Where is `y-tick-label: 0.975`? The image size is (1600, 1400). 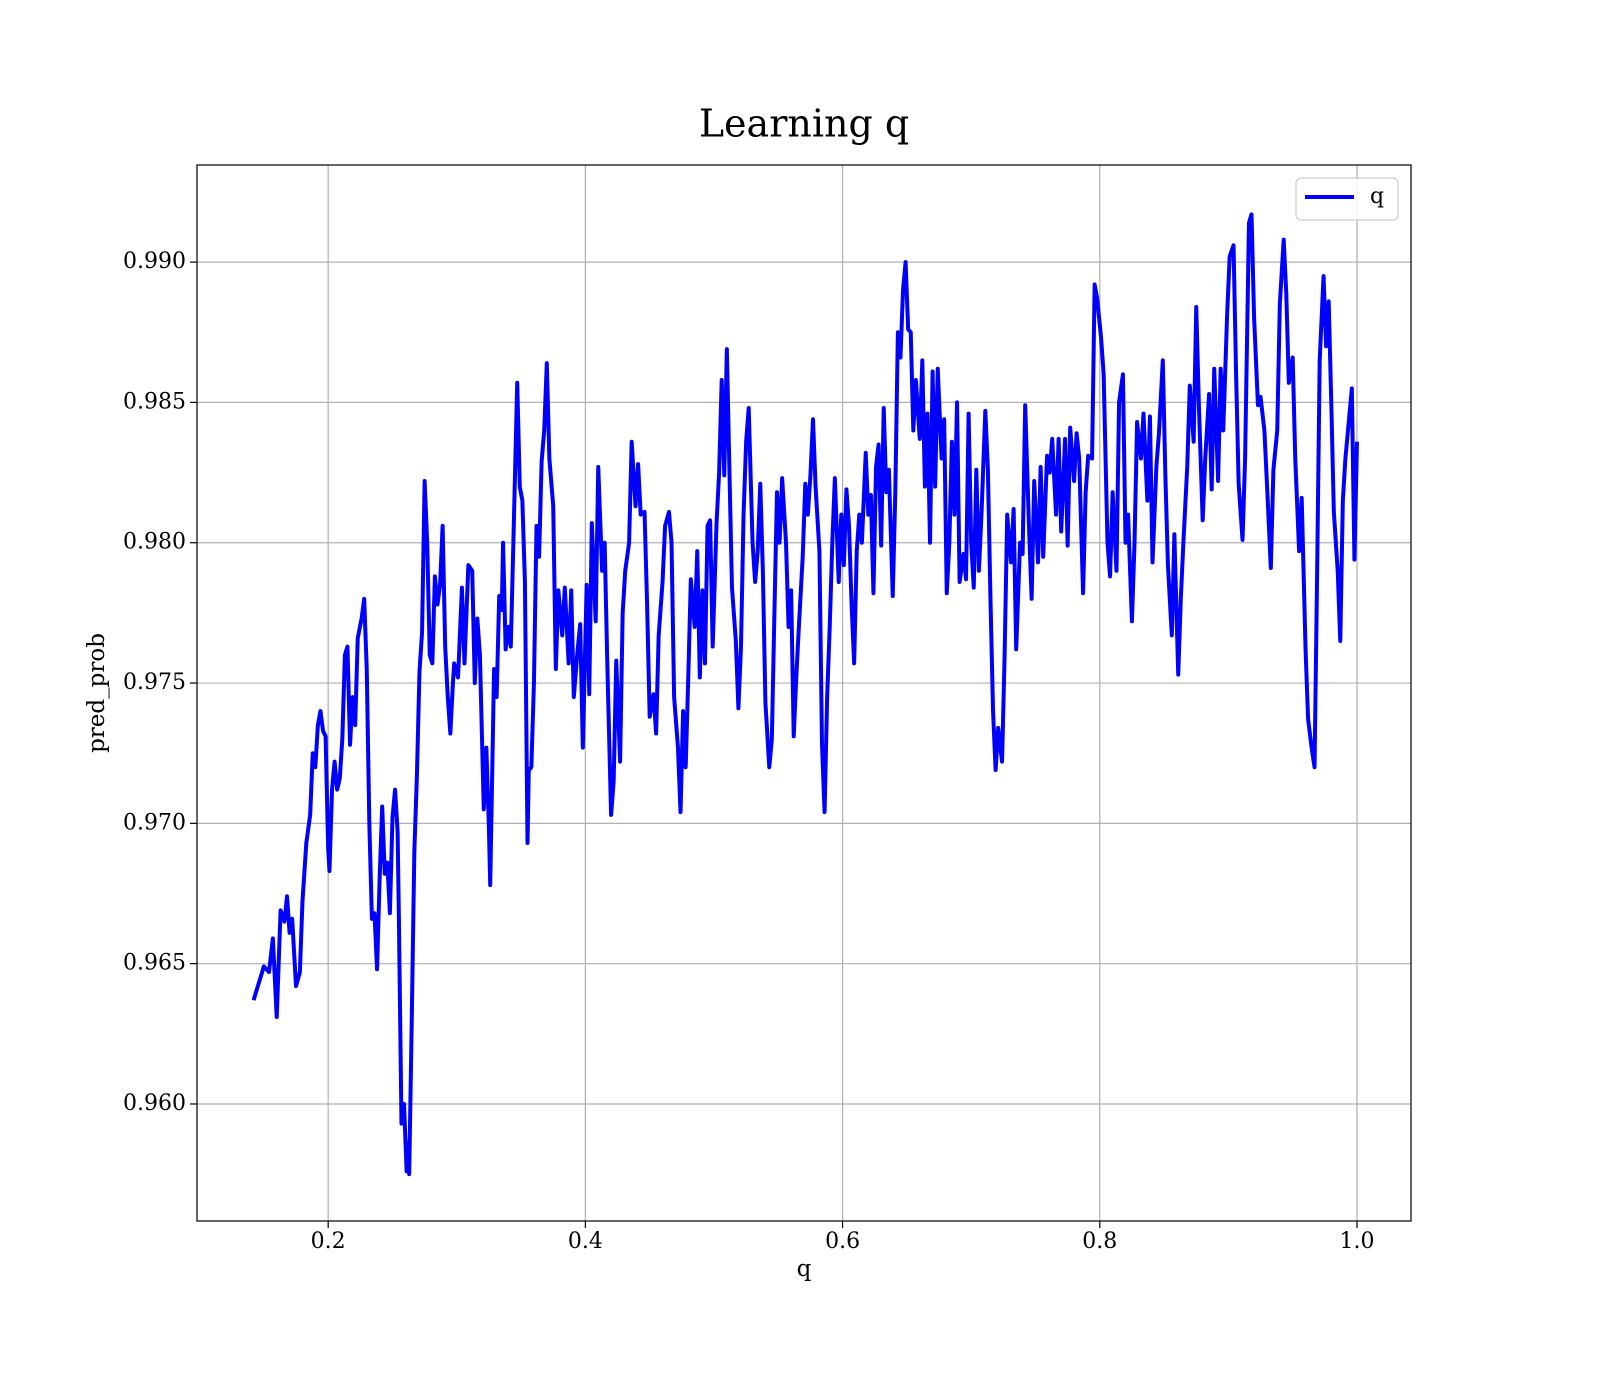 y-tick-label: 0.975 is located at coordinates (154, 682).